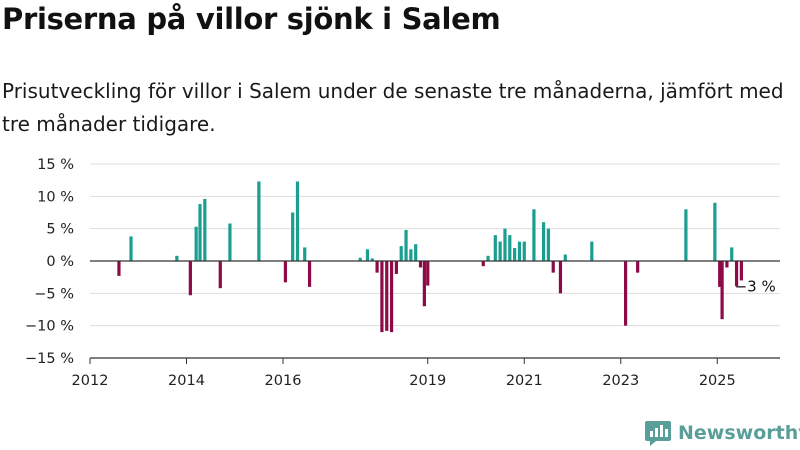 This screenshot has width=800, height=450. What do you see at coordinates (55, 197) in the screenshot?
I see `y-tick-label: 10 %` at bounding box center [55, 197].